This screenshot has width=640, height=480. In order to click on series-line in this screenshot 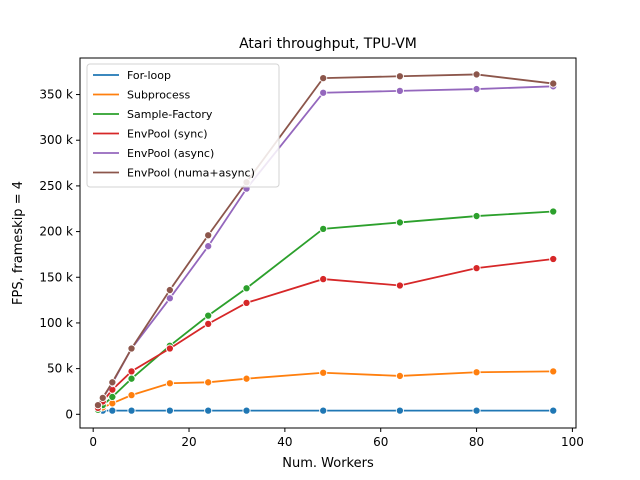, I will do `click(325, 390)`.